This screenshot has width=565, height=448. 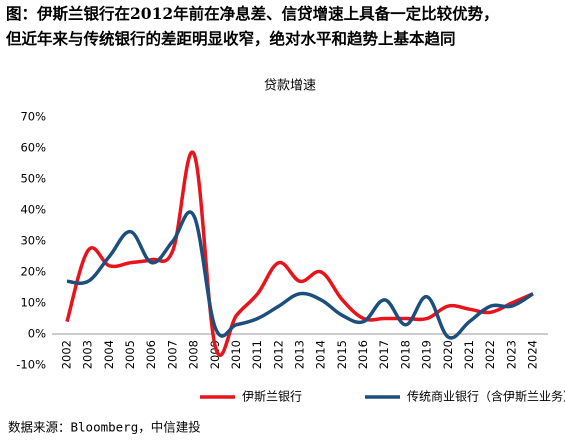 I want to click on x-tick-label: 2023, so click(x=511, y=354).